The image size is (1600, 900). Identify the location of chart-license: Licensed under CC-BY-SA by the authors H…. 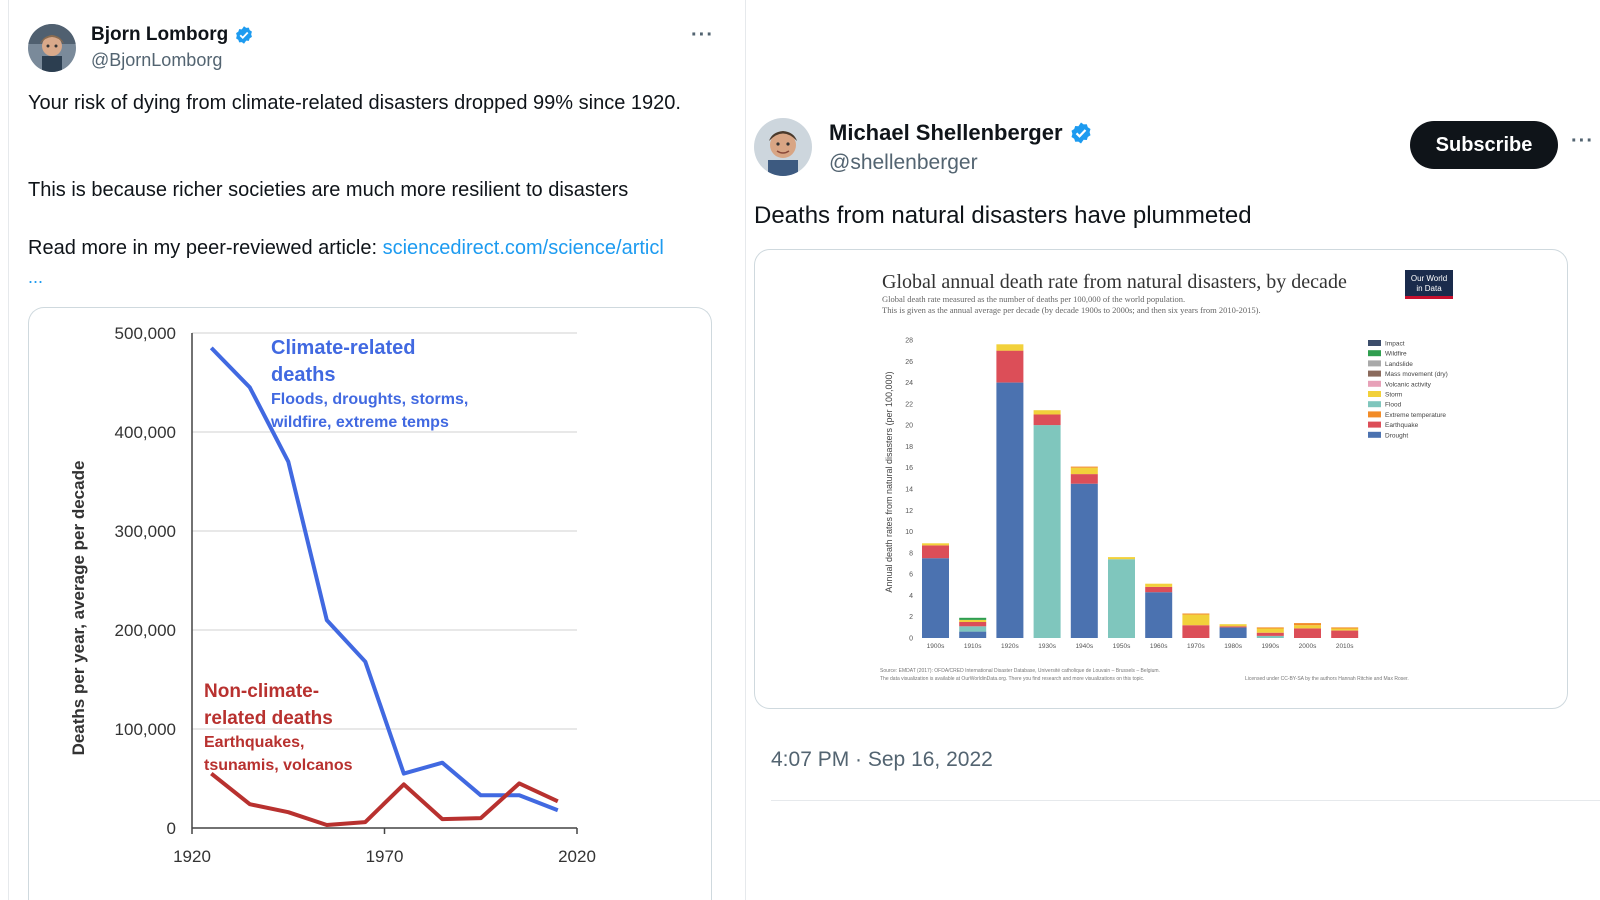
(1327, 679).